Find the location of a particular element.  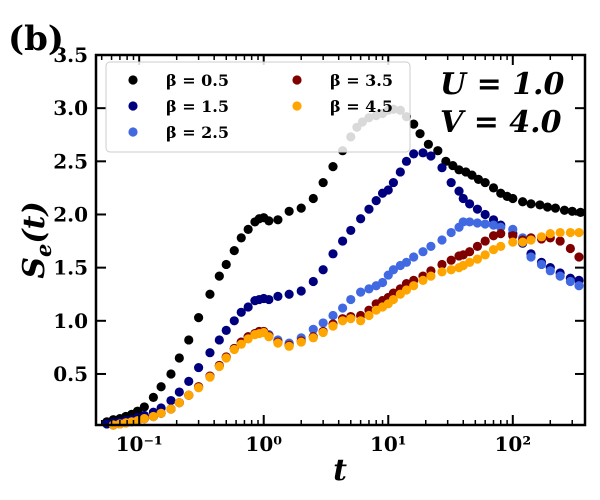

x-axis-label: t is located at coordinates (340, 470).